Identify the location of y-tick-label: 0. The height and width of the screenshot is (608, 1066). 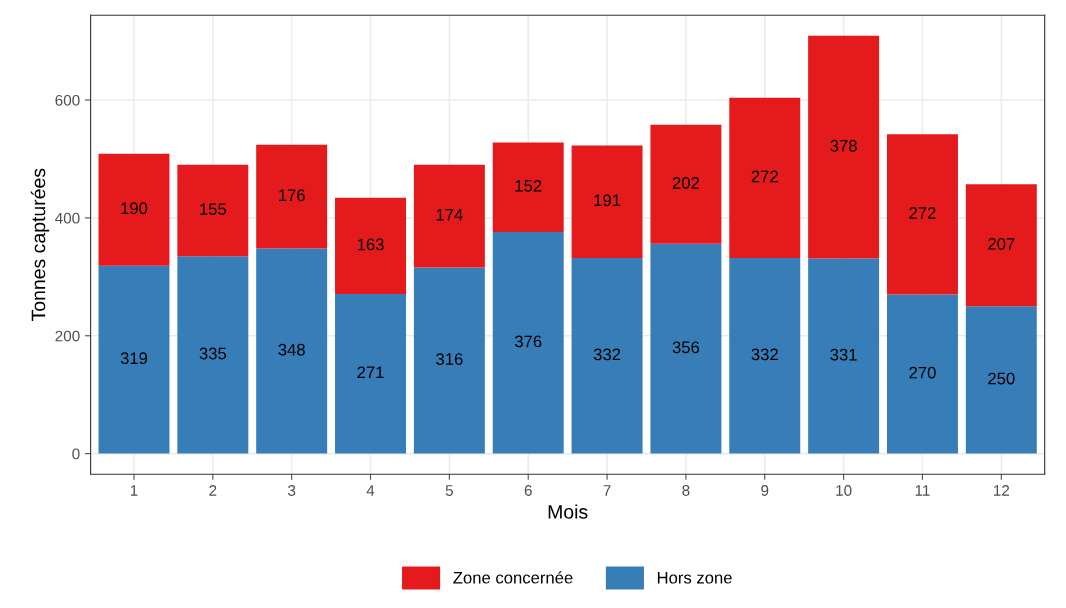
(76, 454).